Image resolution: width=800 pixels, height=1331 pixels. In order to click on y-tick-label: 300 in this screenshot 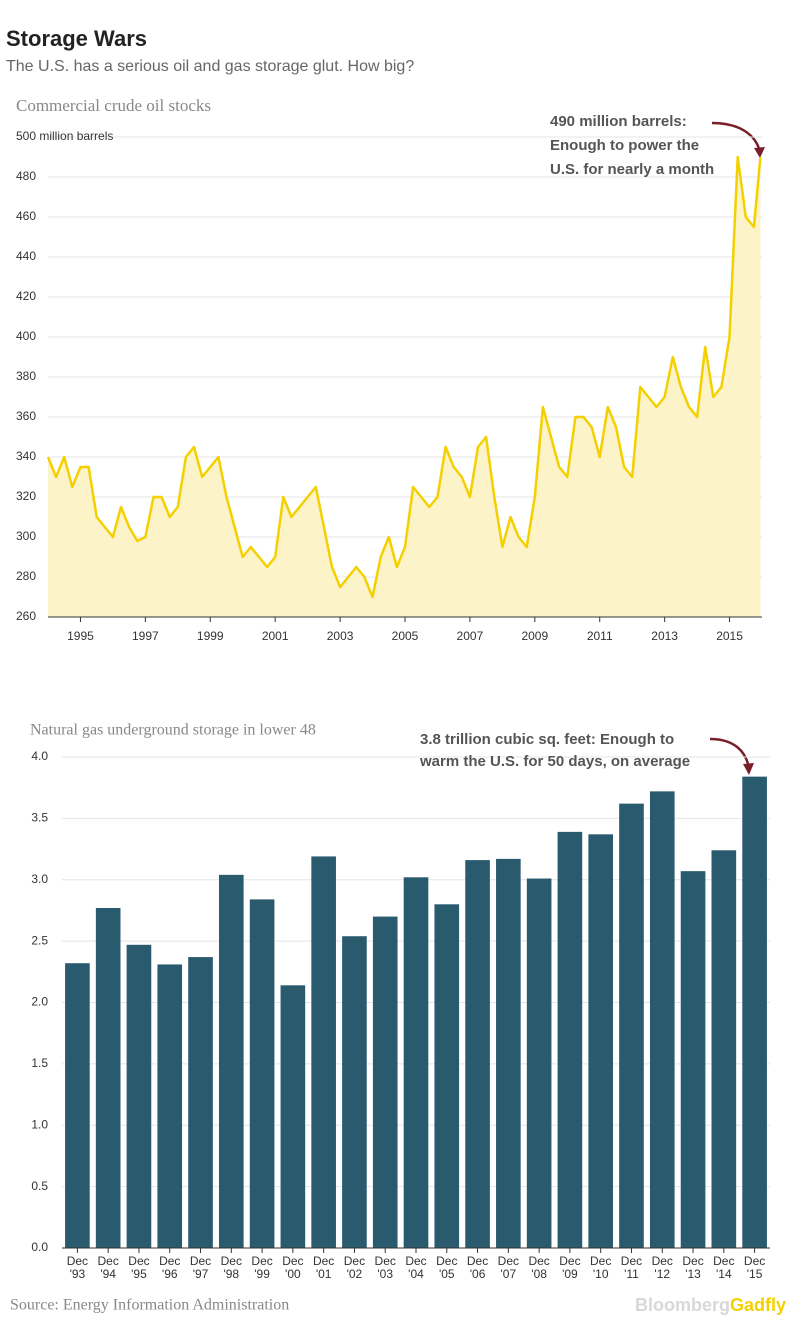, I will do `click(26, 536)`.